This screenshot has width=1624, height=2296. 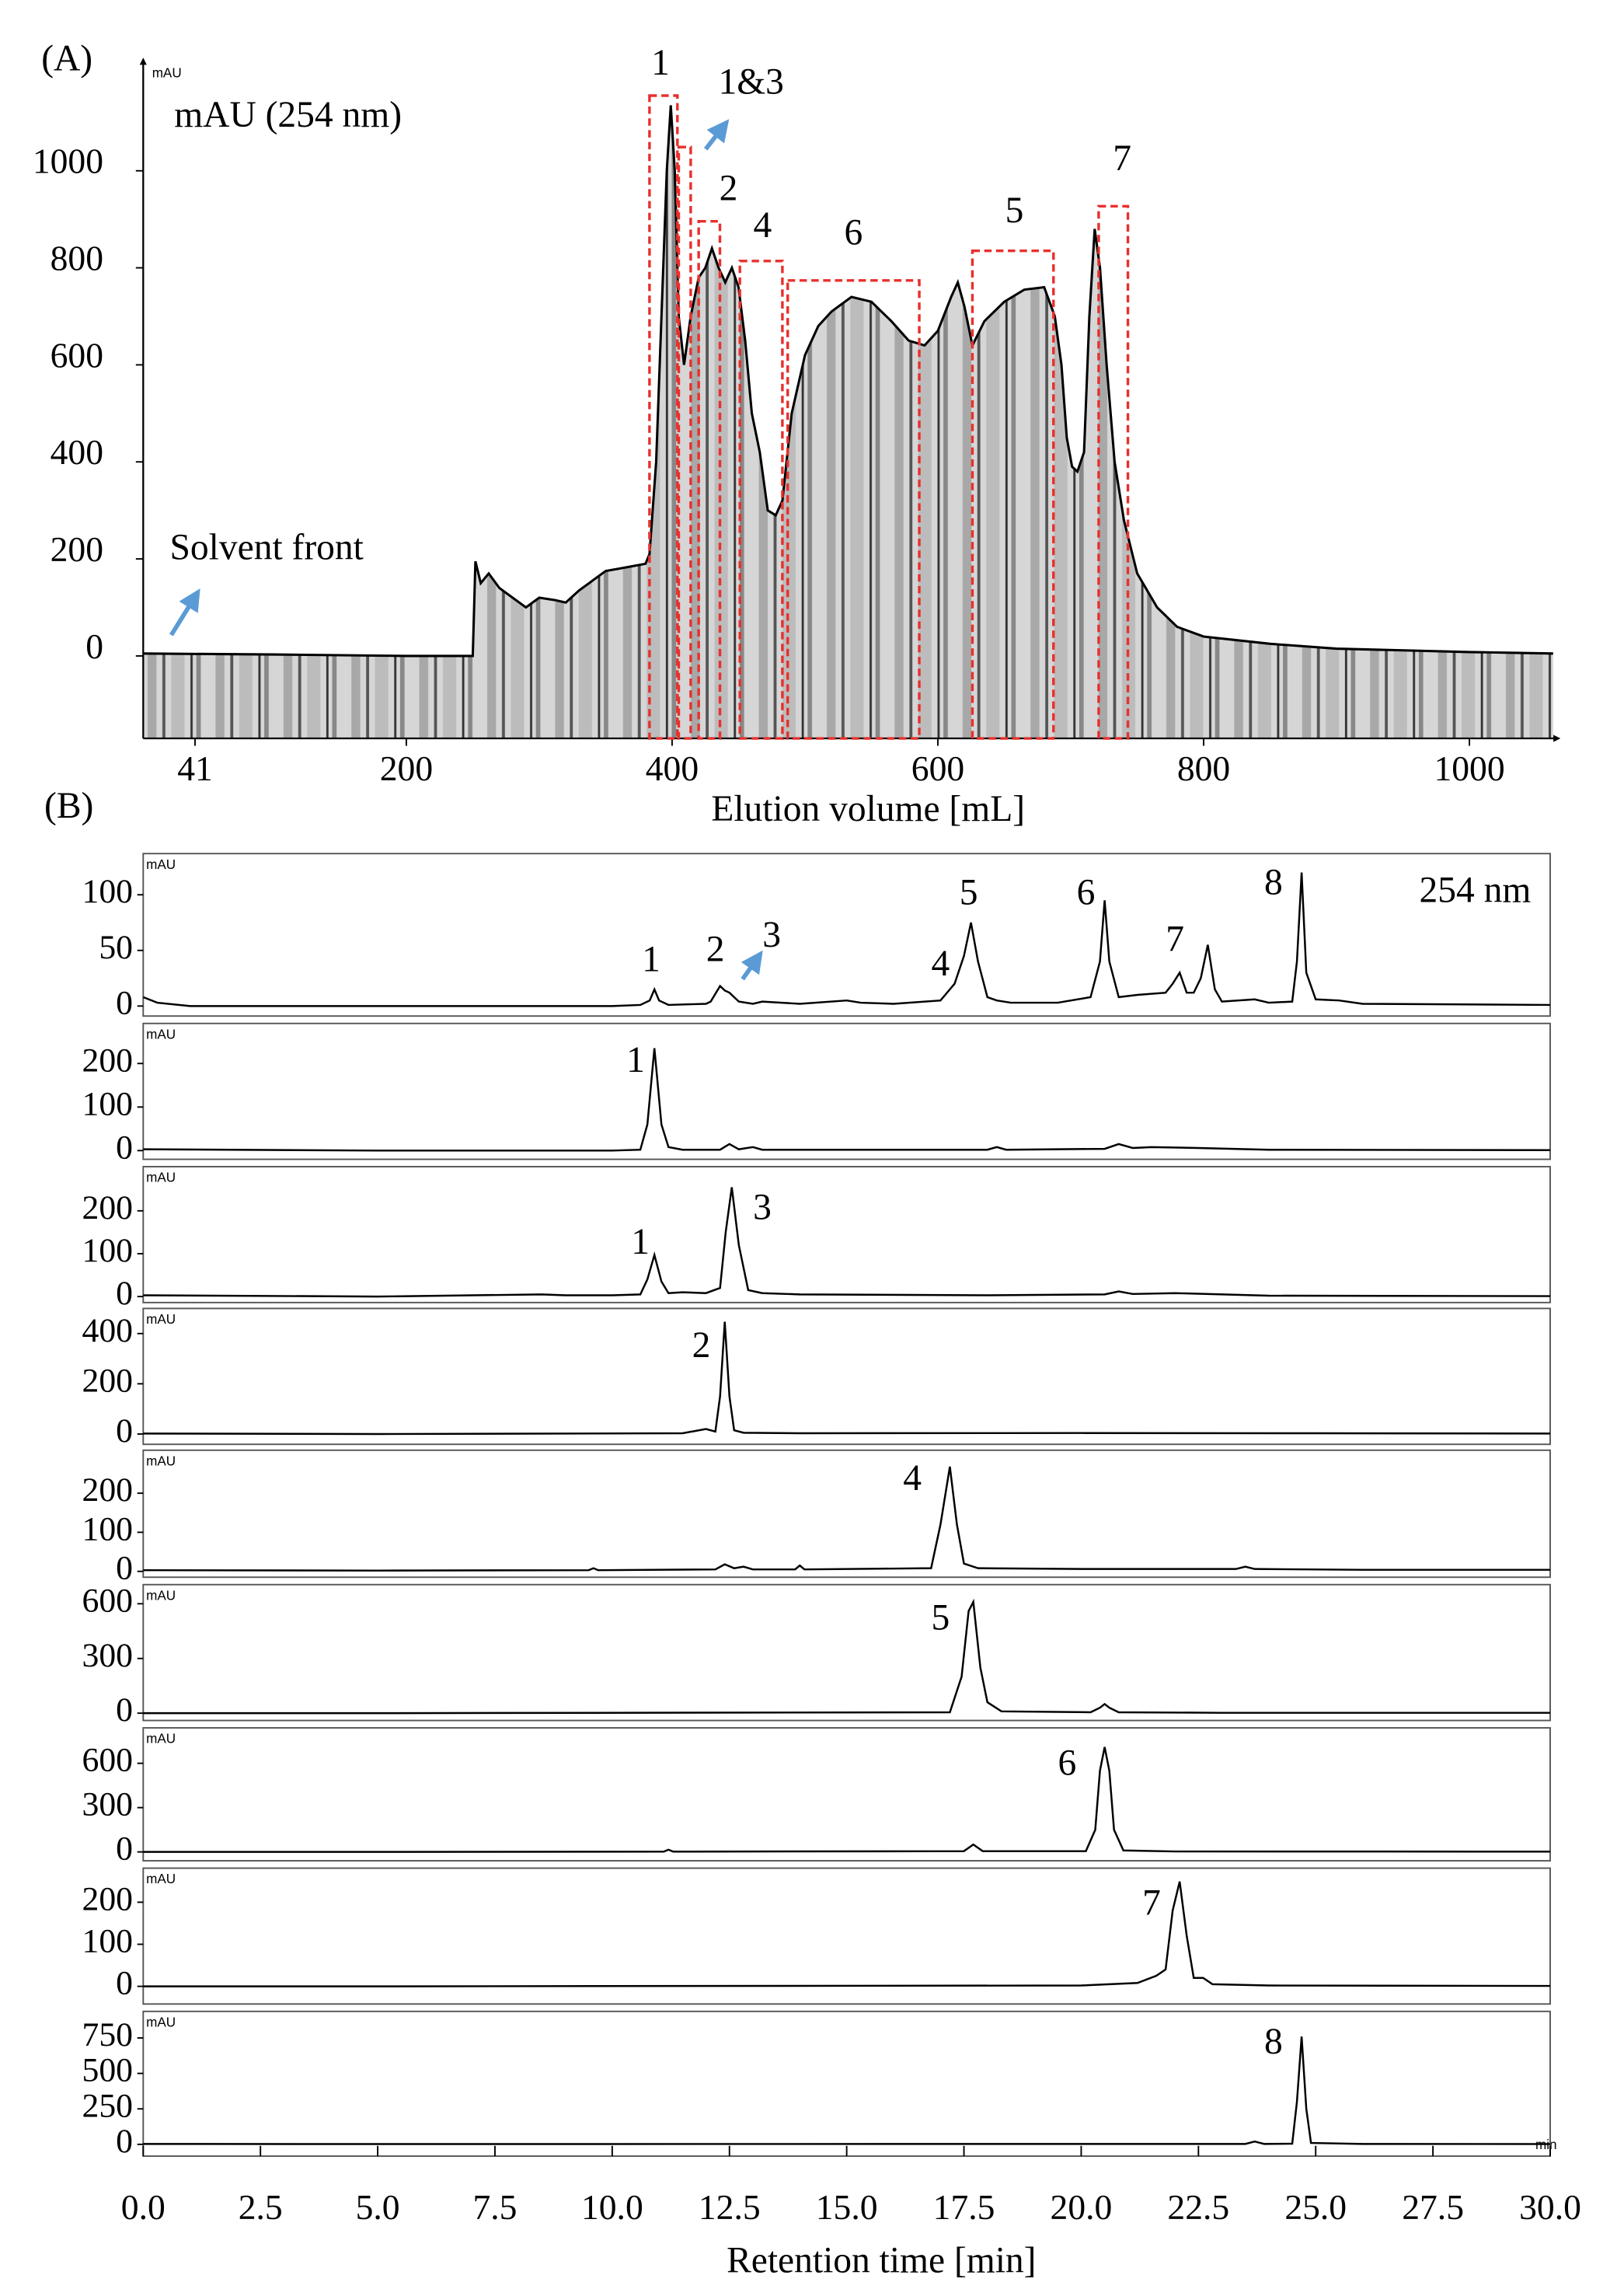 I want to click on solvent-front-arrow, so click(x=184, y=612).